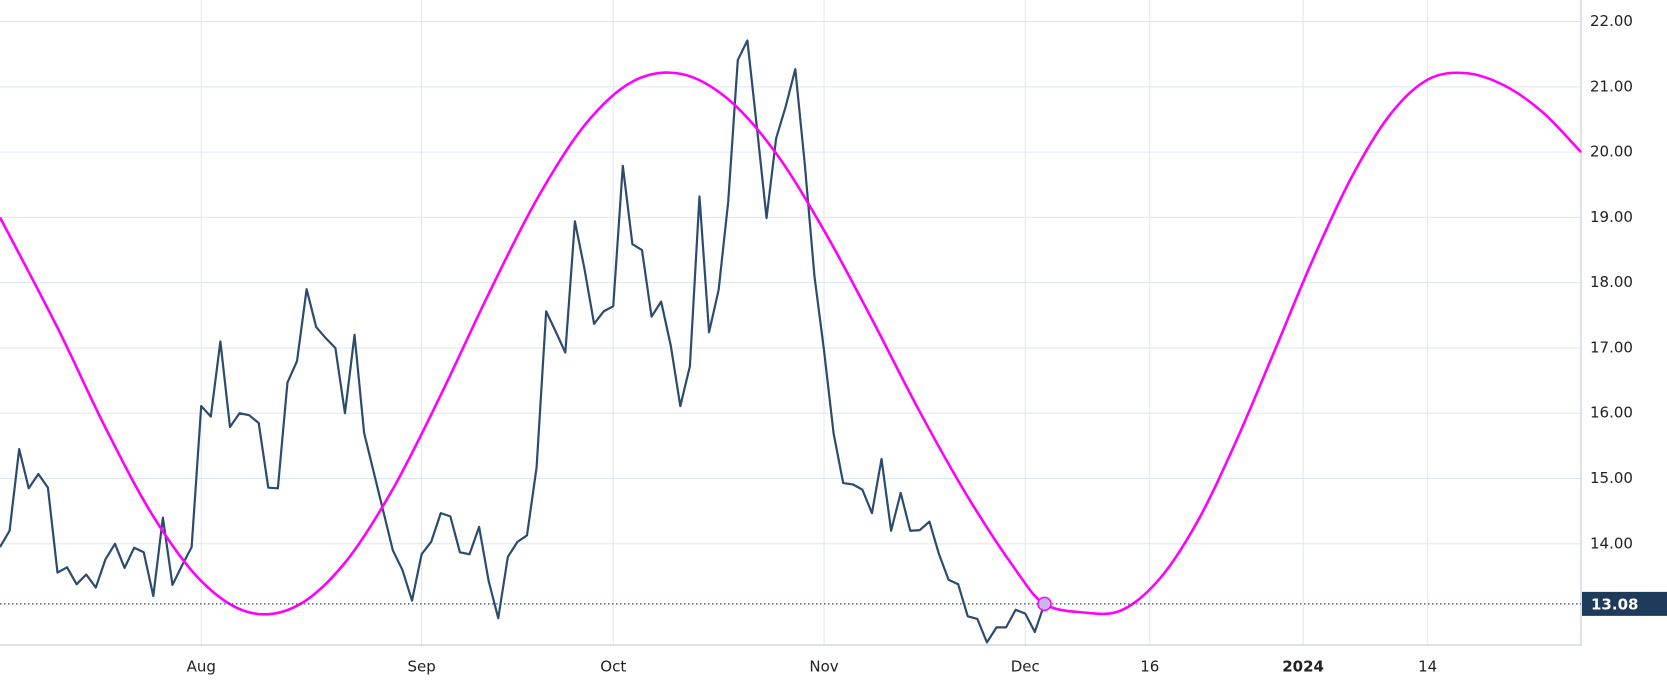  What do you see at coordinates (1611, 347) in the screenshot?
I see `y-tick-label: 17.00` at bounding box center [1611, 347].